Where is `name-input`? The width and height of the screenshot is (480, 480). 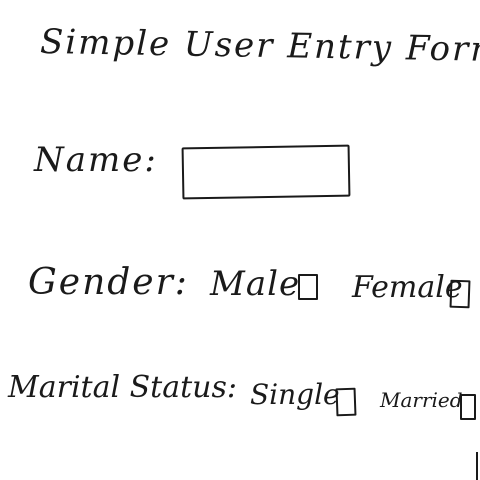
name-input is located at coordinates (266, 172).